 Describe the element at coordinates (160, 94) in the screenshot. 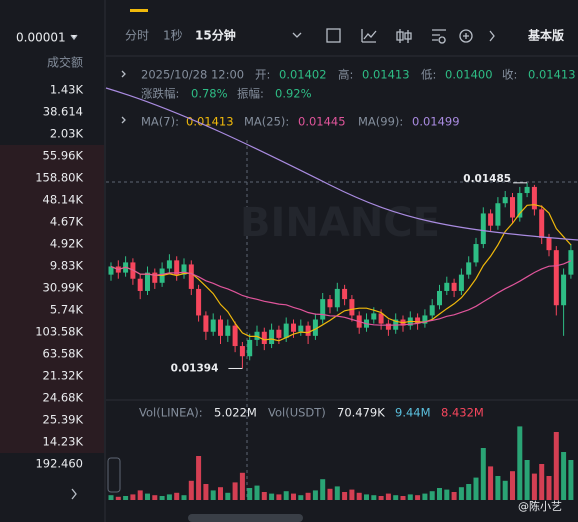

I see `change-label: 涨跌幅:` at that location.